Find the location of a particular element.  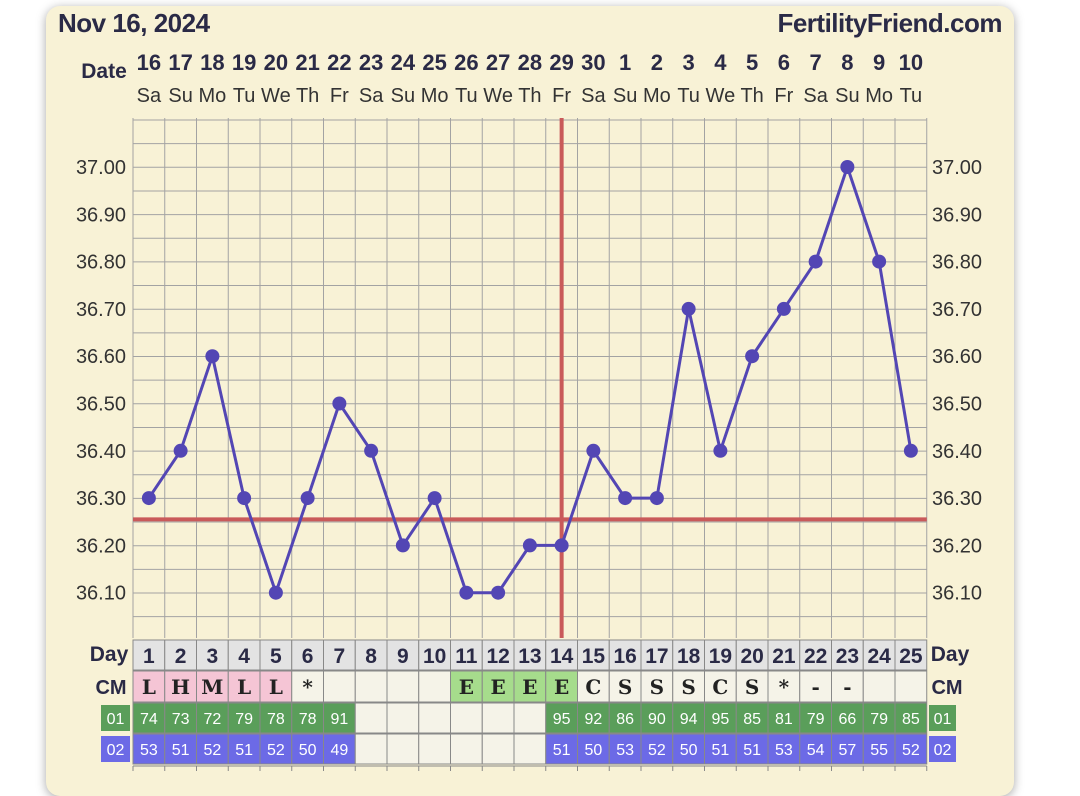

day-number: 25 is located at coordinates (911, 656).